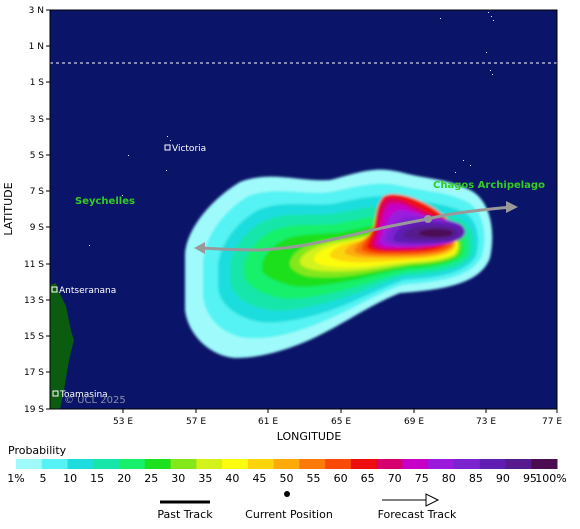  I want to click on lat-tick-label: 9 S, so click(37, 228).